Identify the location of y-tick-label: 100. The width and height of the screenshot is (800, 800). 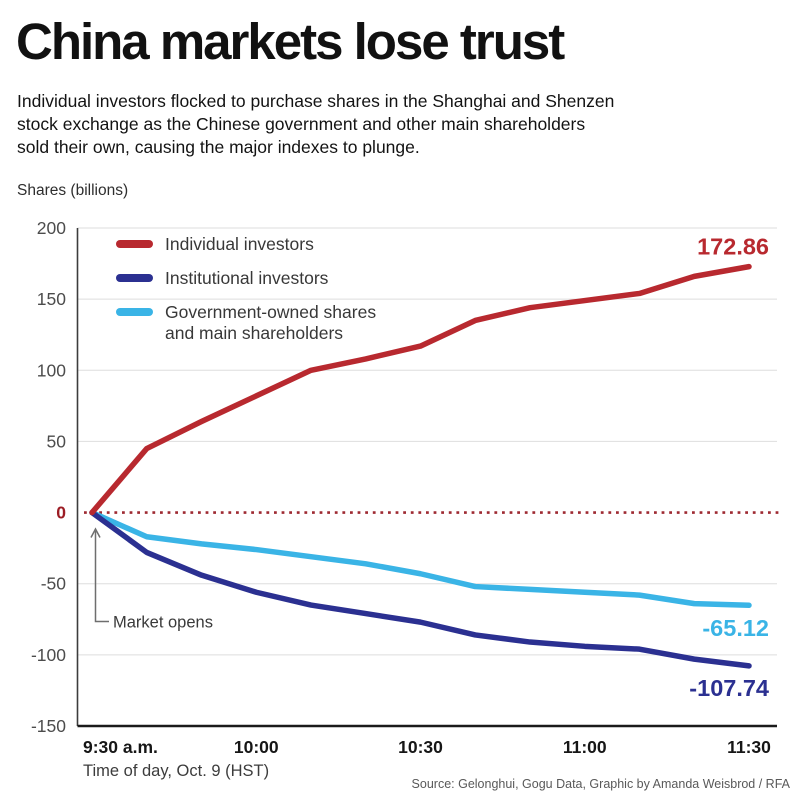
(51, 370).